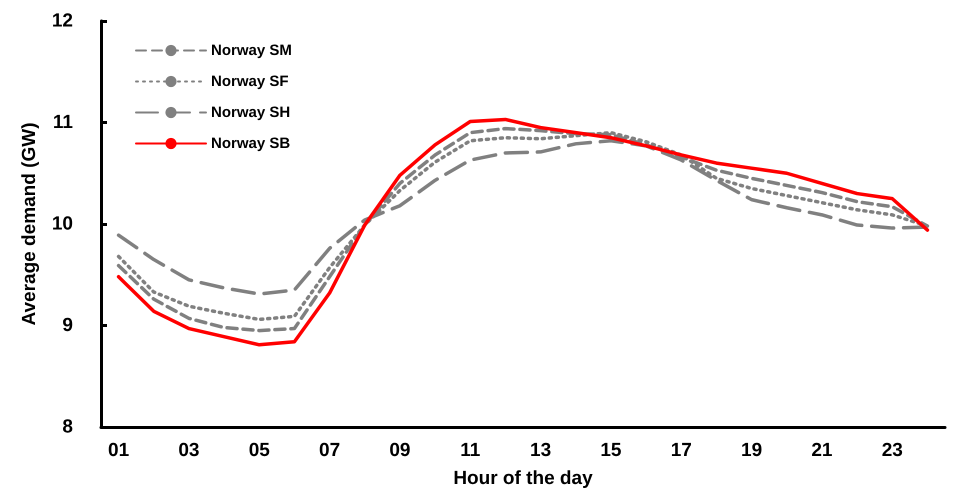  Describe the element at coordinates (250, 143) in the screenshot. I see `legend-label: Norway SB` at that location.